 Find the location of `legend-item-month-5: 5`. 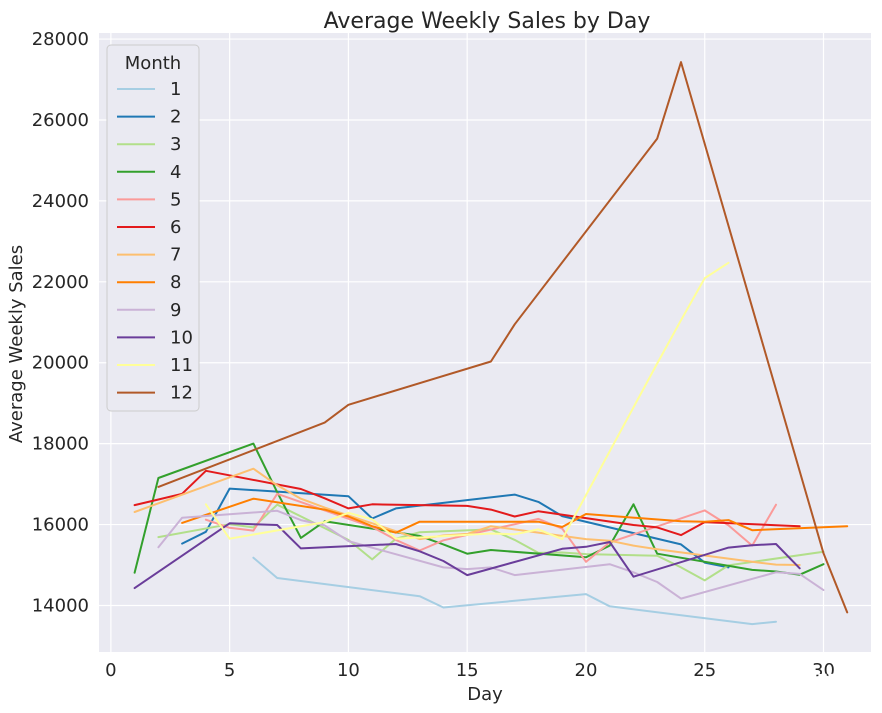

legend-item-month-5: 5 is located at coordinates (149, 199).